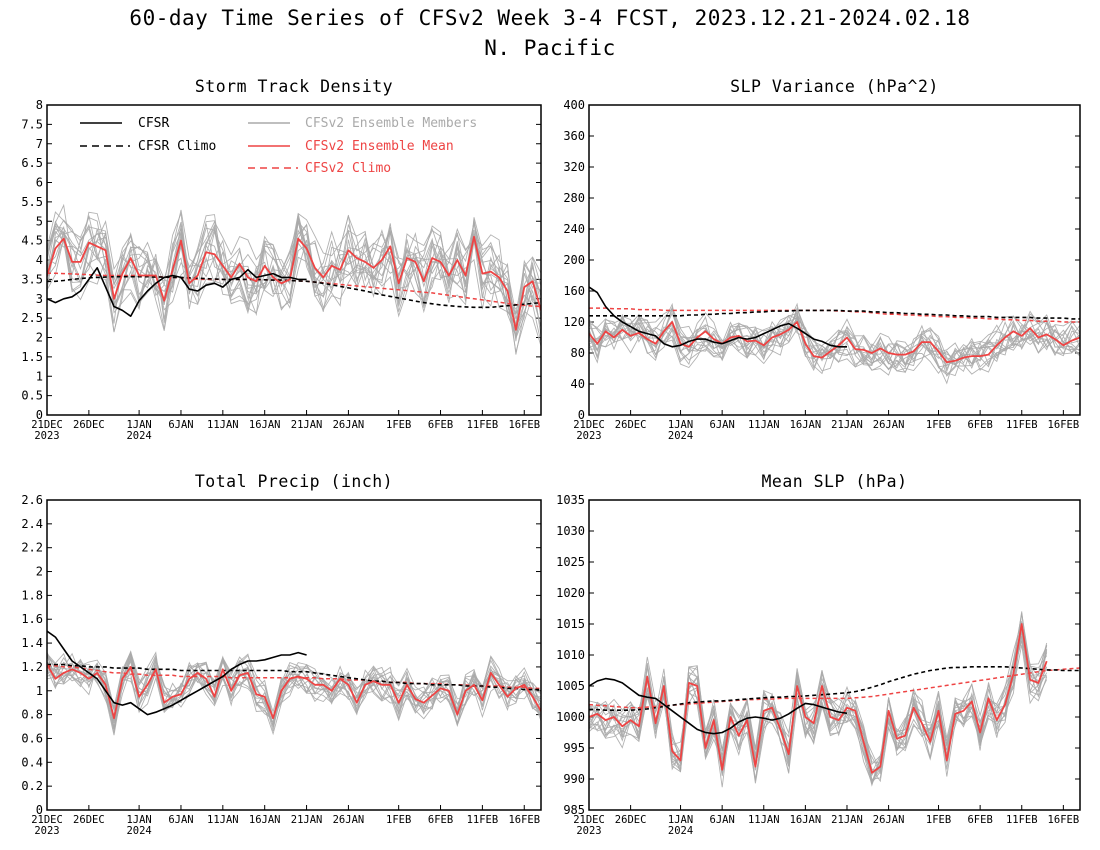  Describe the element at coordinates (589, 820) in the screenshot. I see `x-tick-label: 21DEC` at that location.